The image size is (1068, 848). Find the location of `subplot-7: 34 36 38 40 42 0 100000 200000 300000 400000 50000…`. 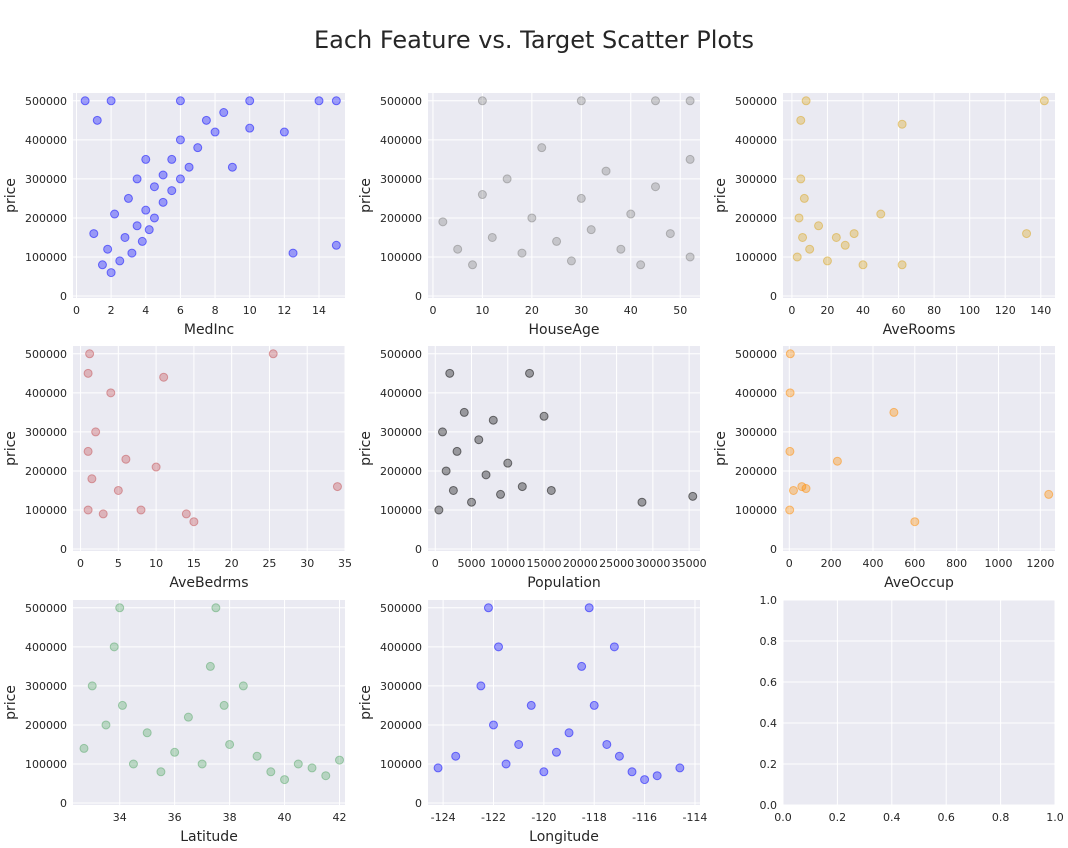

subplot-7: 34 36 38 40 42 0 100000 200000 300000 400000 50000… is located at coordinates (175, 722).